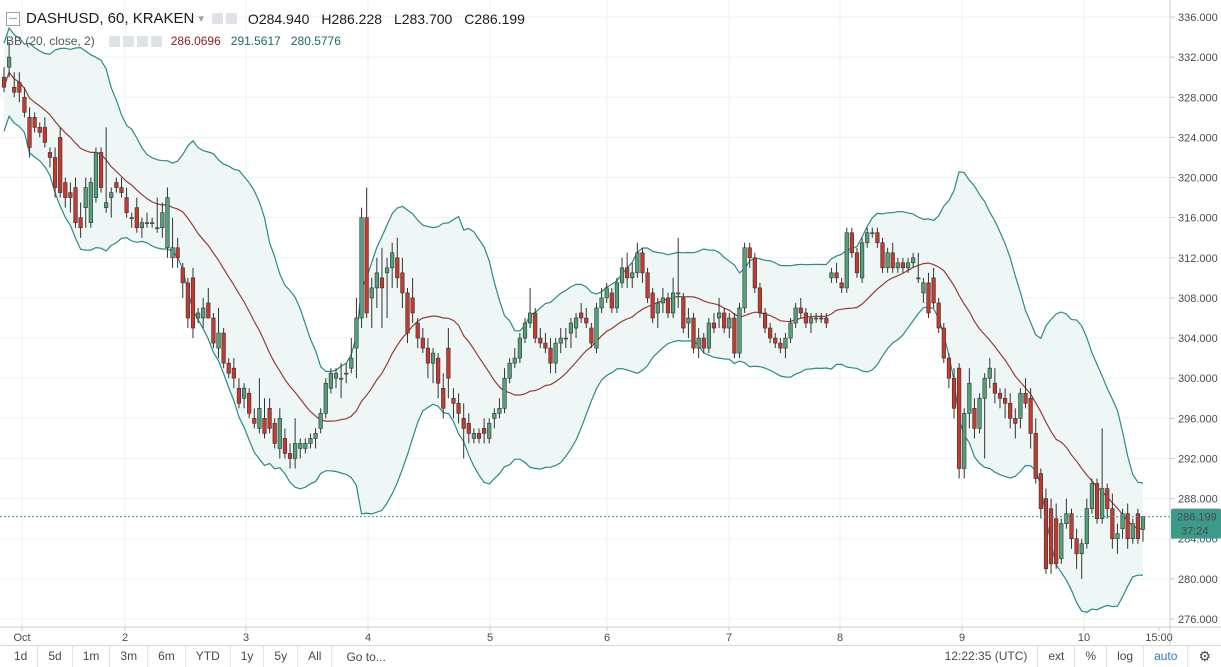  I want to click on range-6m-button: 6m, so click(167, 656).